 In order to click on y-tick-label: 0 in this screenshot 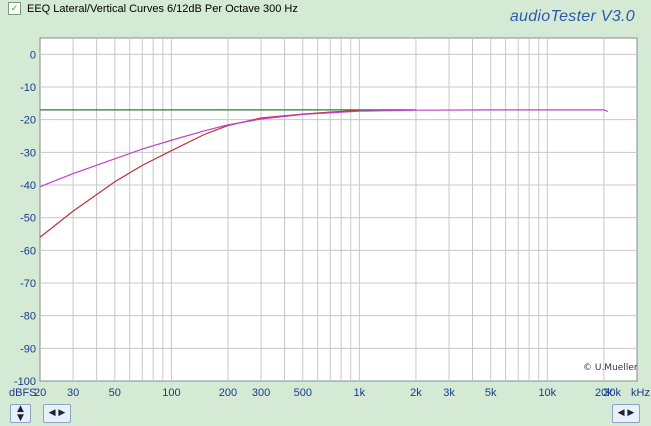, I will do `click(33, 55)`.